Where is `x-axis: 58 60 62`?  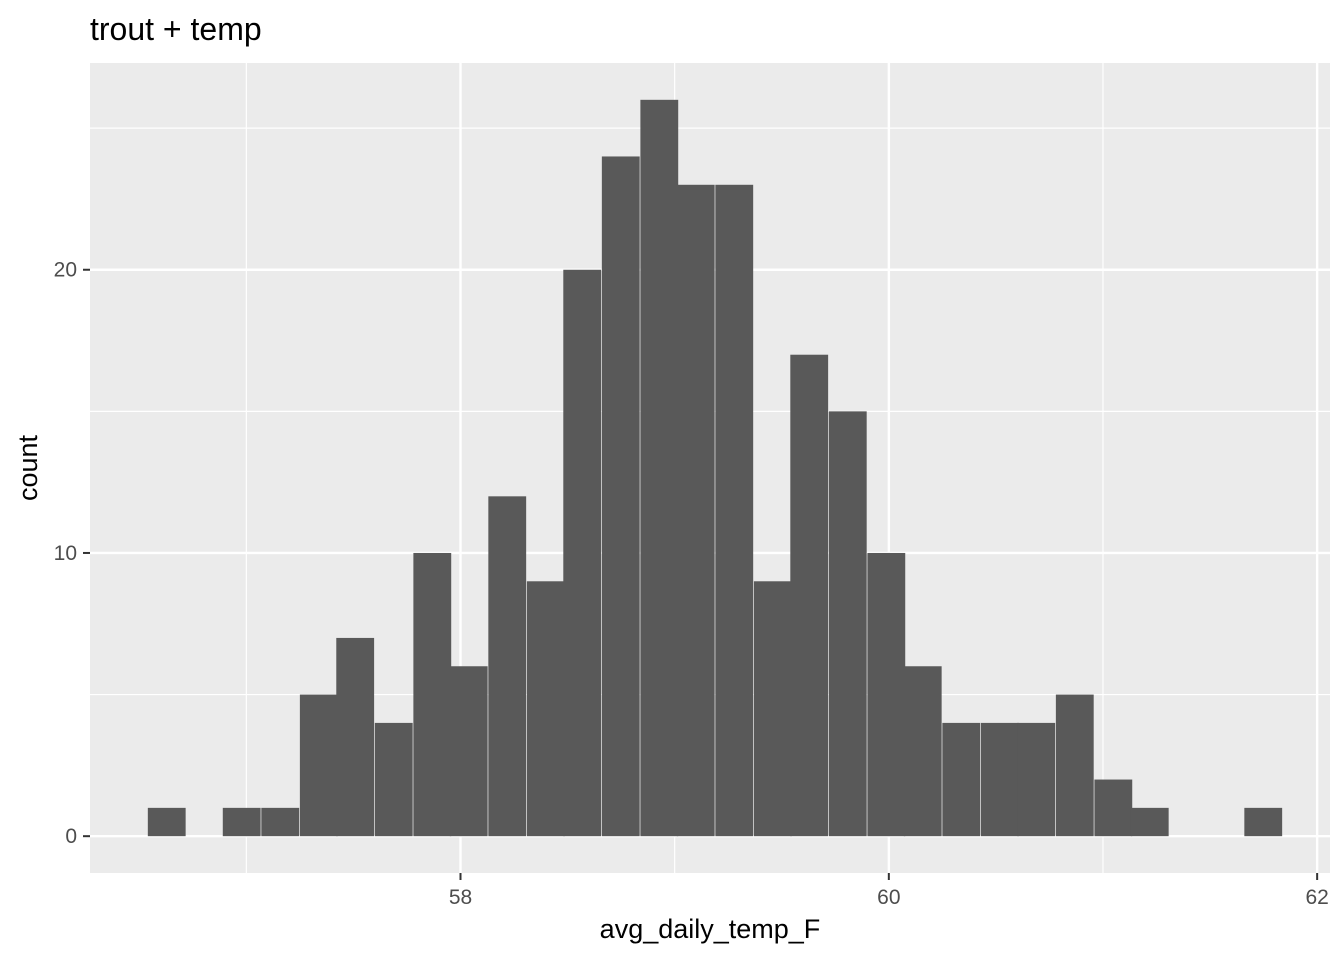
x-axis: 58 60 62 is located at coordinates (889, 891).